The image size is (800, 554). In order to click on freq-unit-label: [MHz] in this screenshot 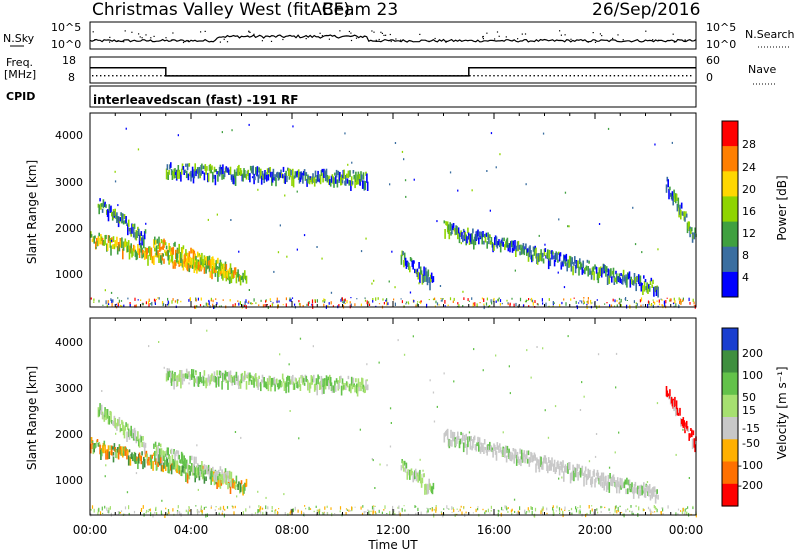, I will do `click(20, 74)`.